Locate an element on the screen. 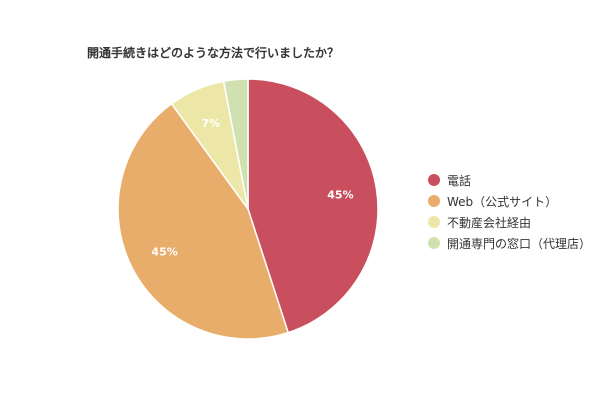 This screenshot has width=600, height=400. legend-label: 電話 is located at coordinates (459, 180).